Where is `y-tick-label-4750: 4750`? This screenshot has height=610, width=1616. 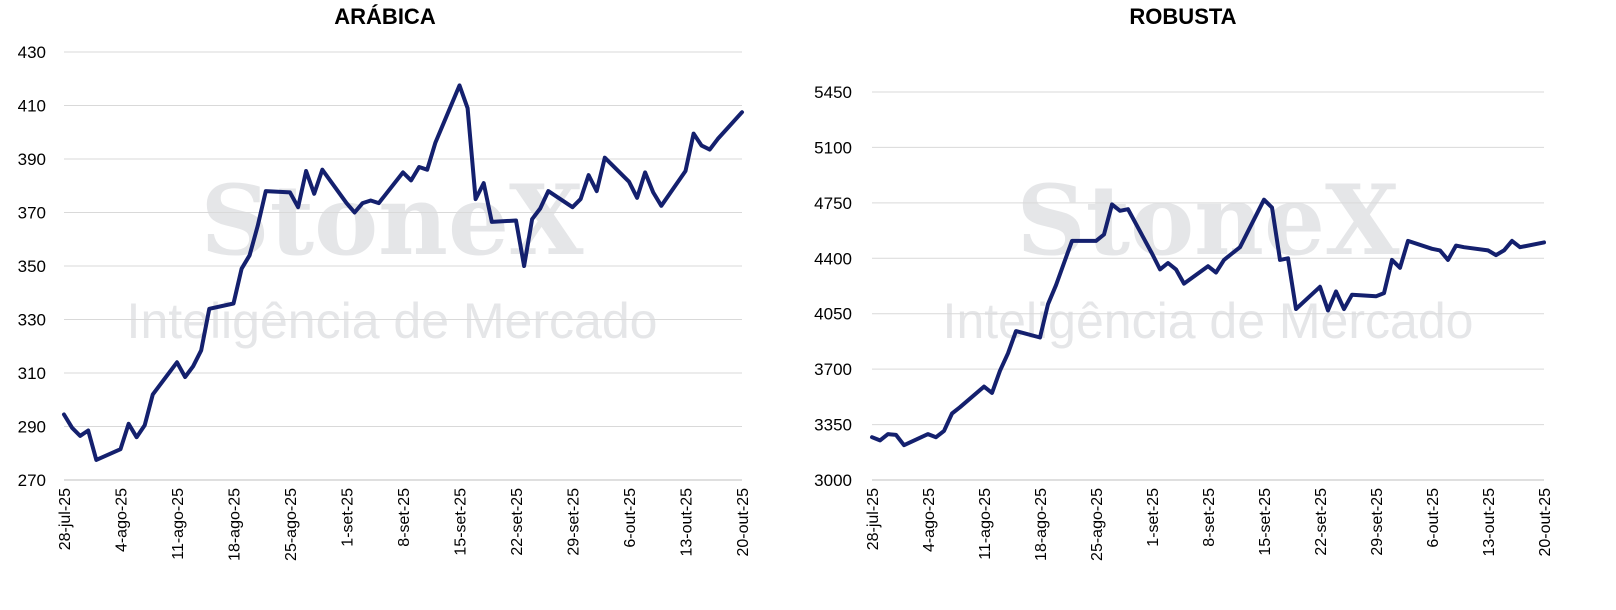
y-tick-label-4750: 4750 is located at coordinates (833, 203).